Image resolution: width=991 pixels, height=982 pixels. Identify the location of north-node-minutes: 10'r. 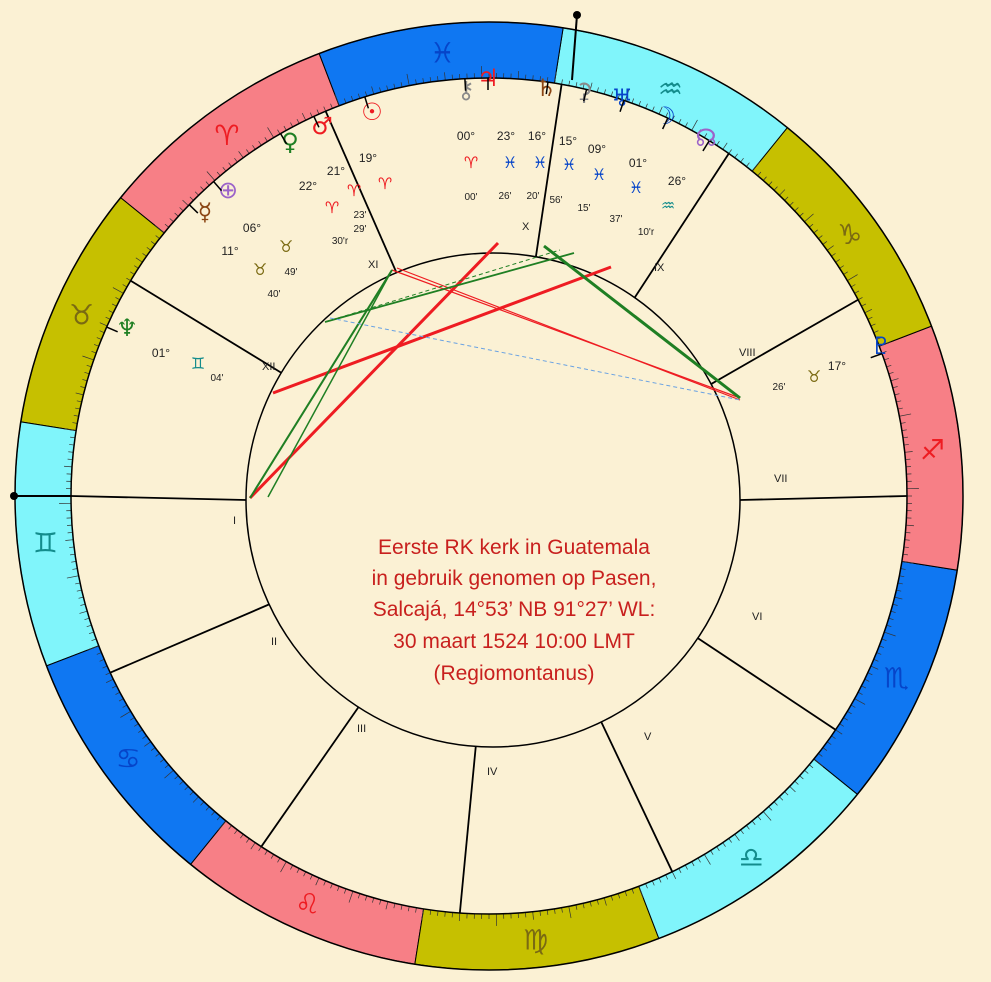
(646, 232).